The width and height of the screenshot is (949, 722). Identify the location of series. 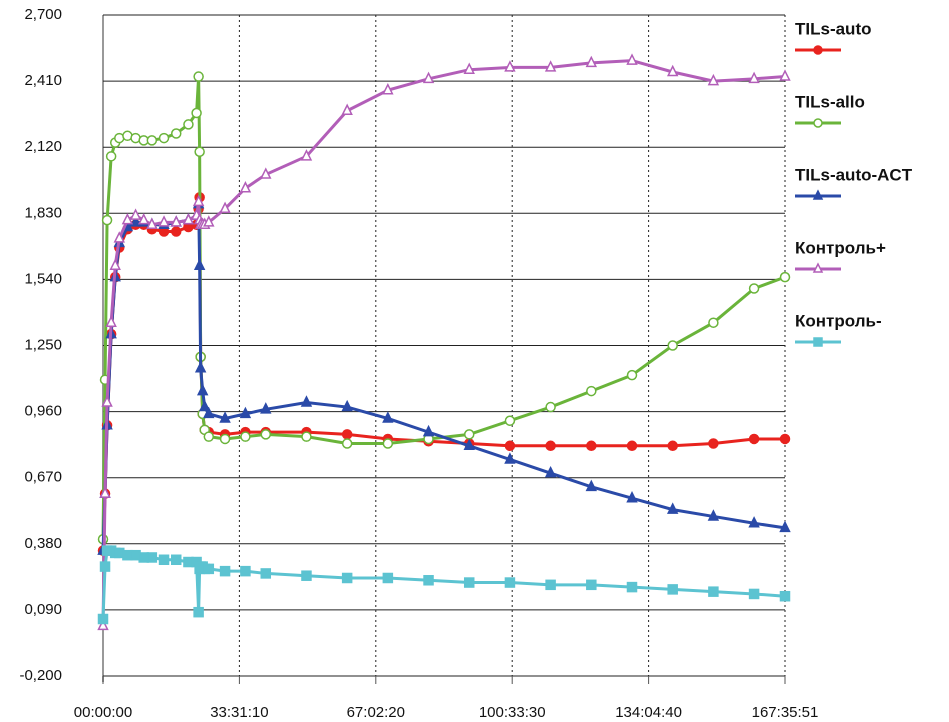
(444, 585).